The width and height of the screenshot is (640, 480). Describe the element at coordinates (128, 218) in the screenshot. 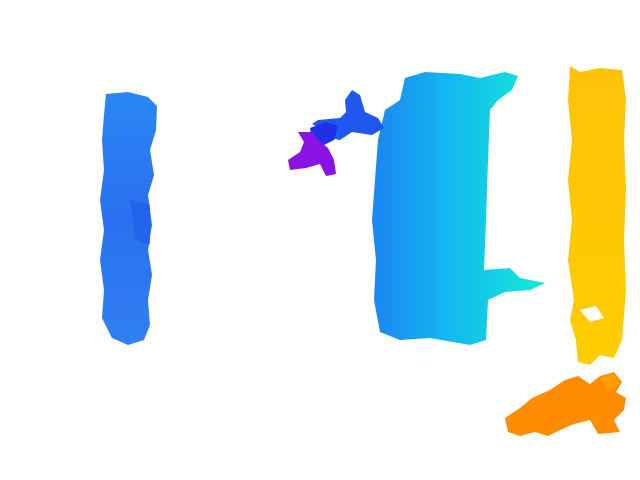

I see `left-column` at that location.